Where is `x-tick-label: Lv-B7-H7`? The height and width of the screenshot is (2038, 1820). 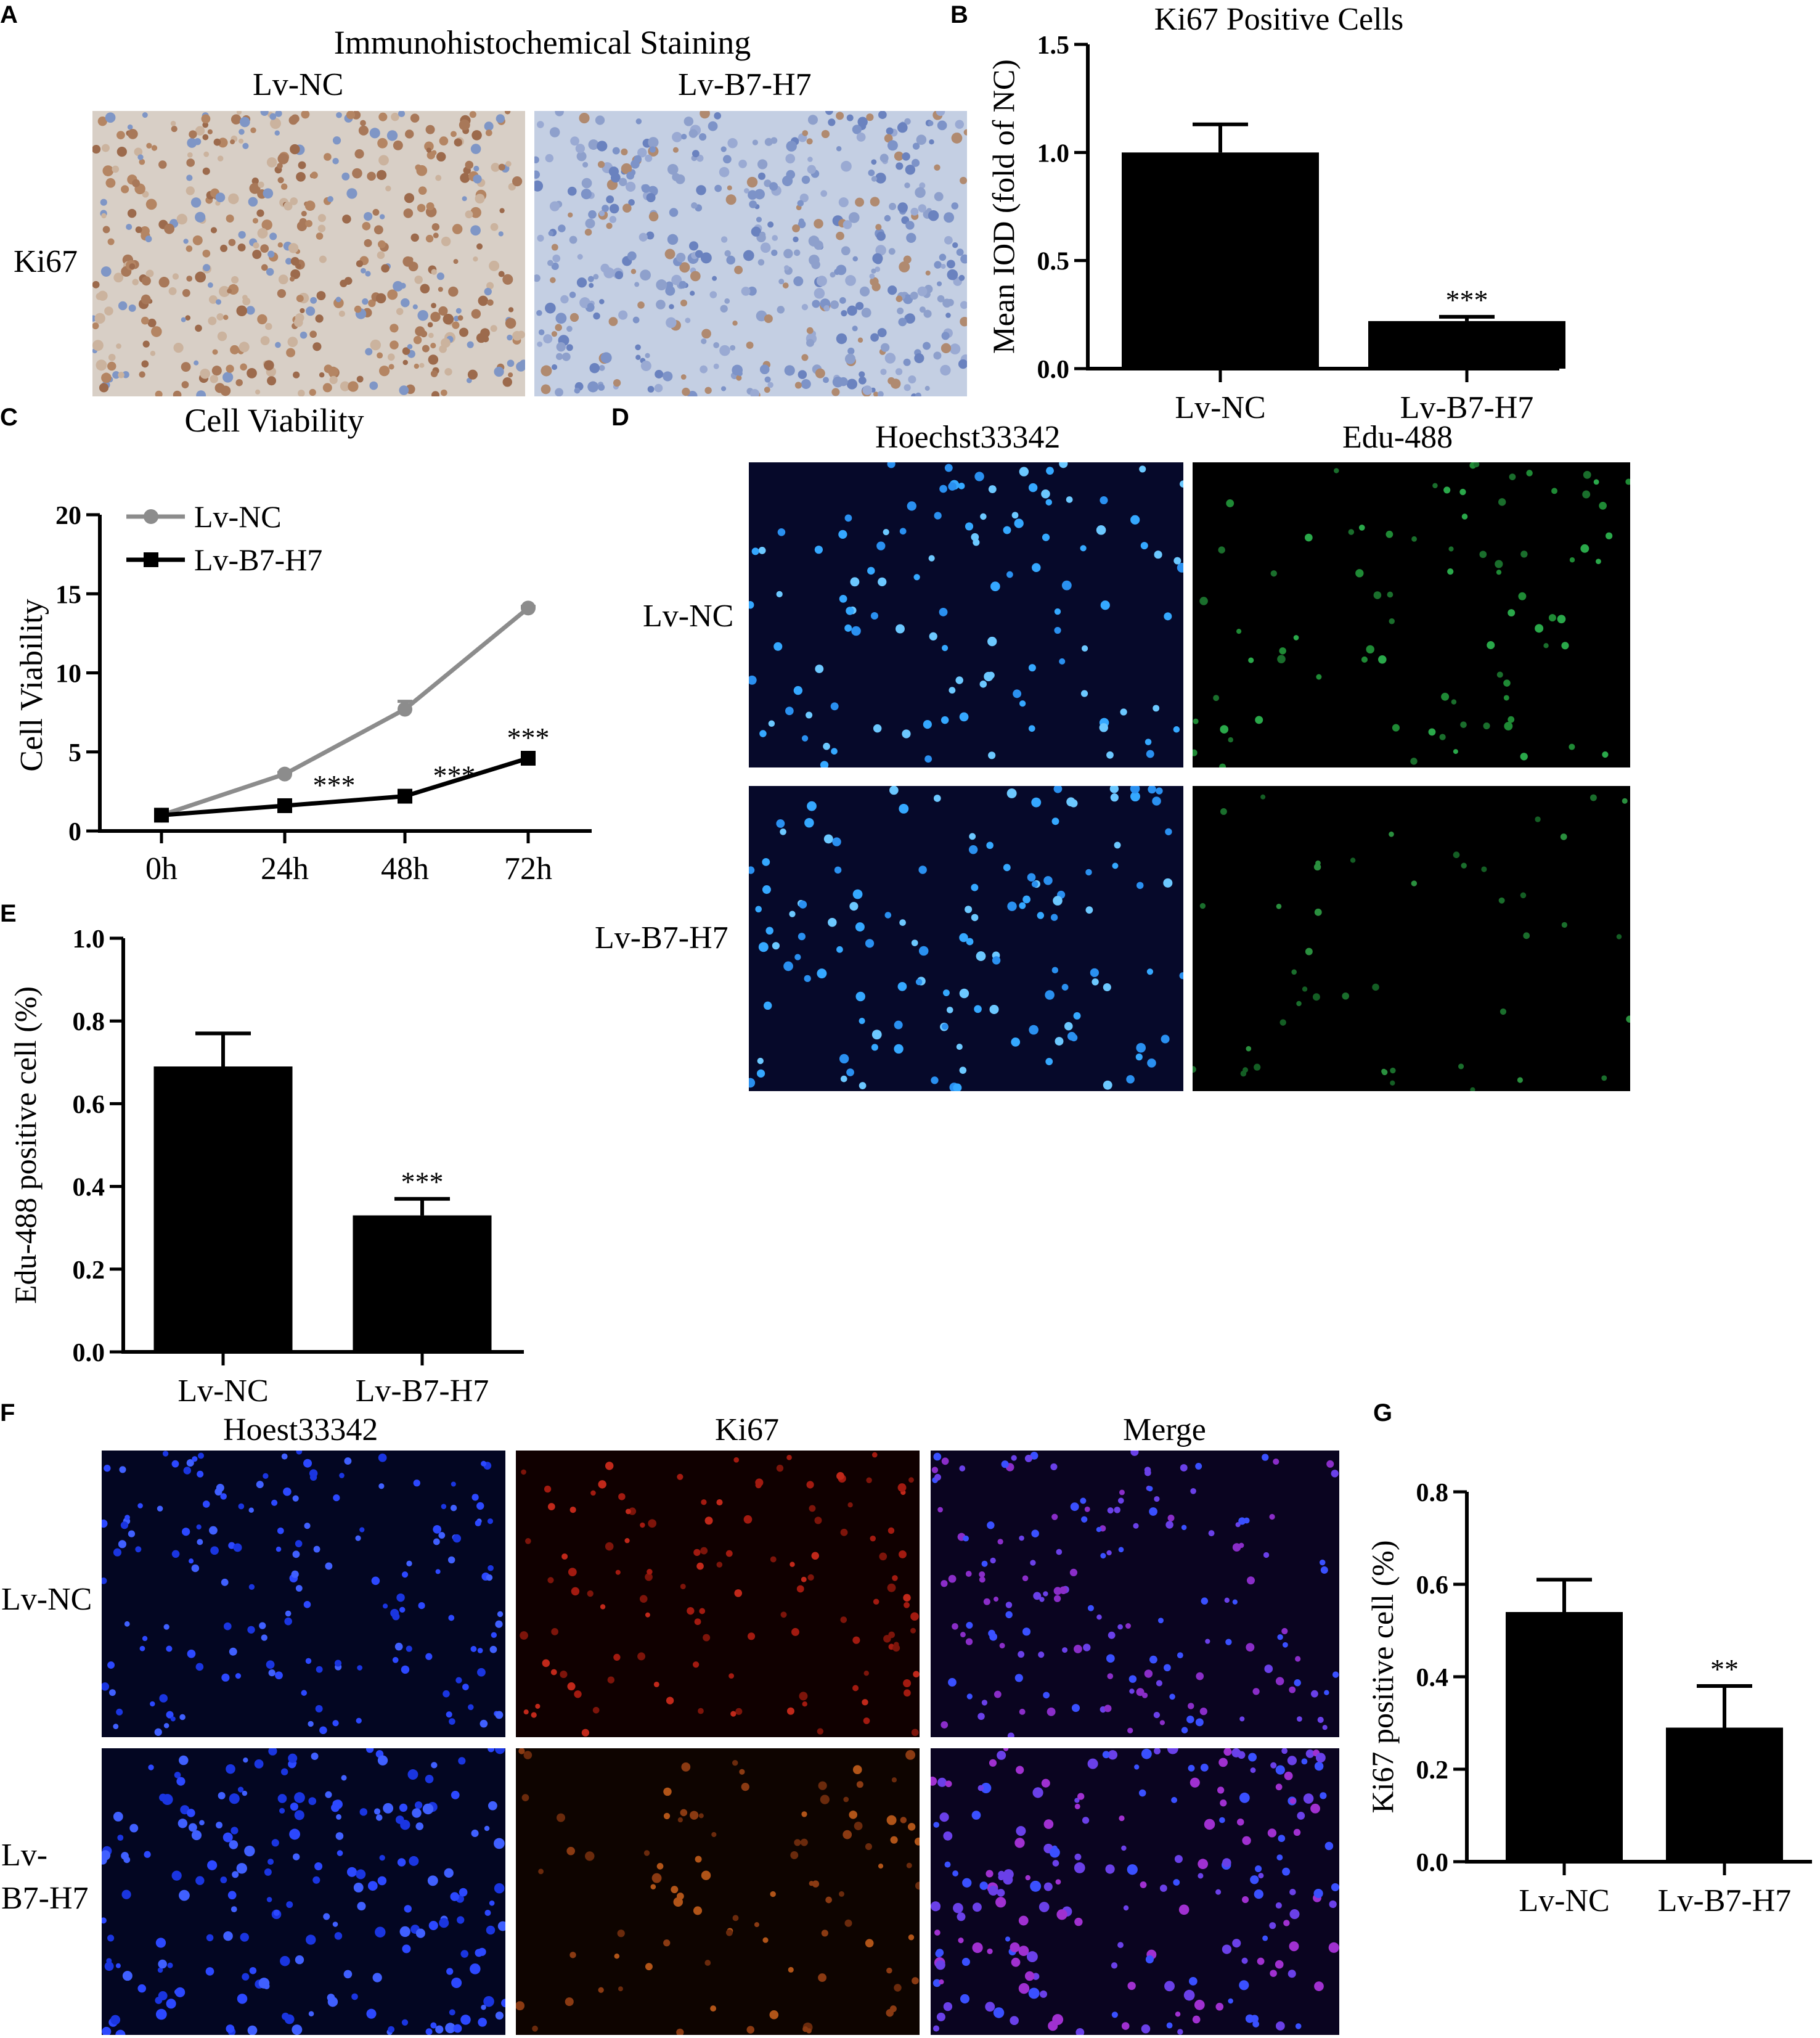 x-tick-label: Lv-B7-H7 is located at coordinates (1725, 1900).